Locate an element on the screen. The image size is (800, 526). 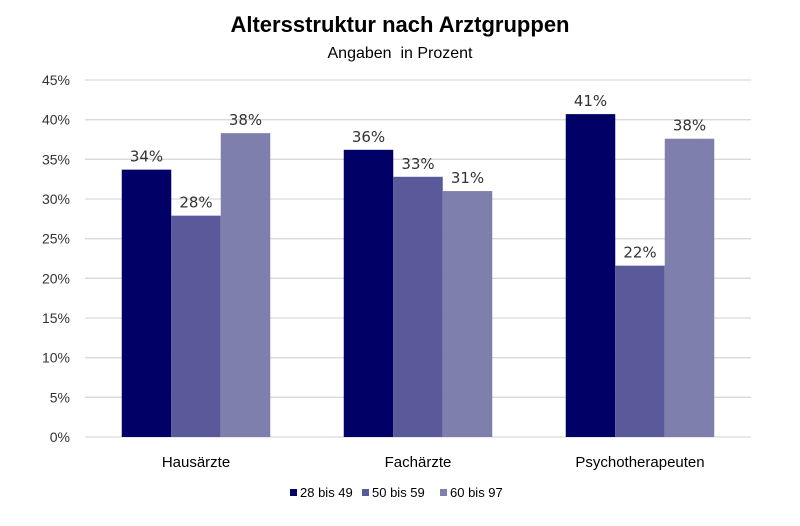
chart-subtitle: Angaben in Prozent is located at coordinates (401, 53).